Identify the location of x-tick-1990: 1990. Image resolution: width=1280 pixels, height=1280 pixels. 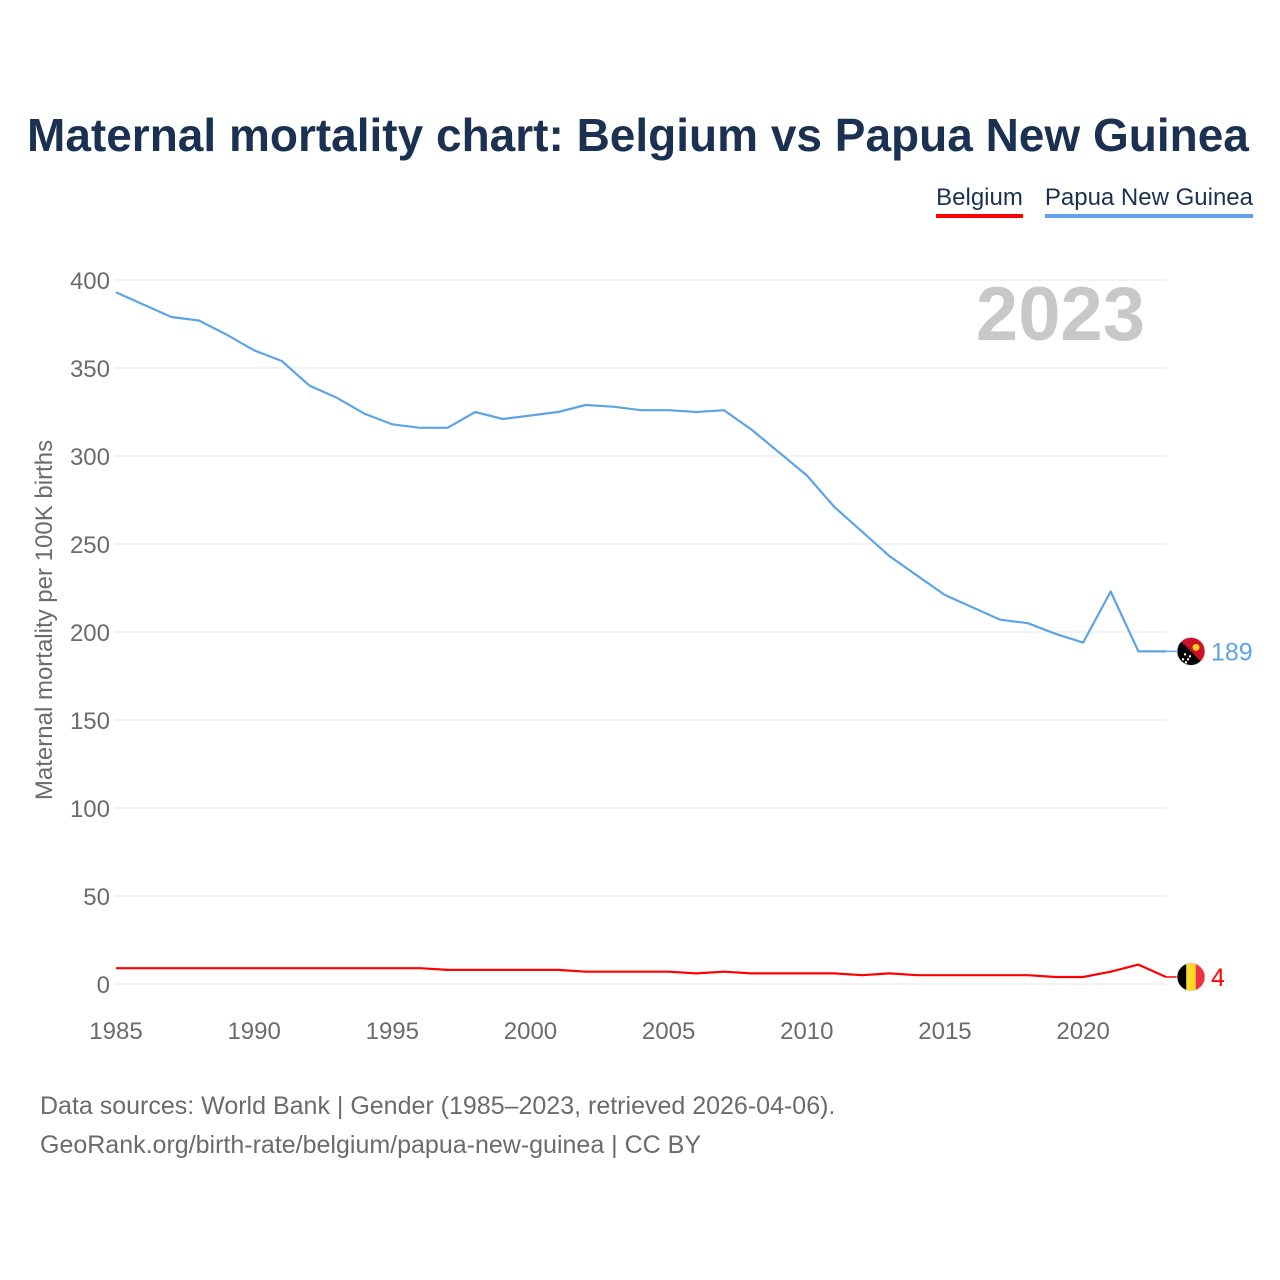
(253, 1031).